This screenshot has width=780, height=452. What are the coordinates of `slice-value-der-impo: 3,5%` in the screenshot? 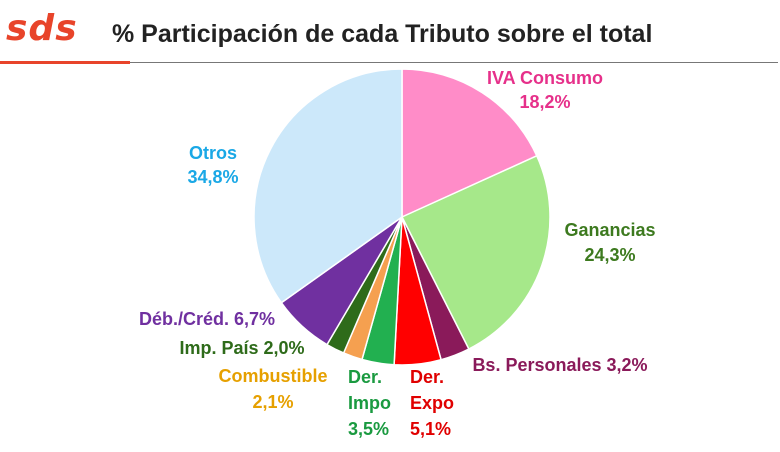 It's located at (368, 429).